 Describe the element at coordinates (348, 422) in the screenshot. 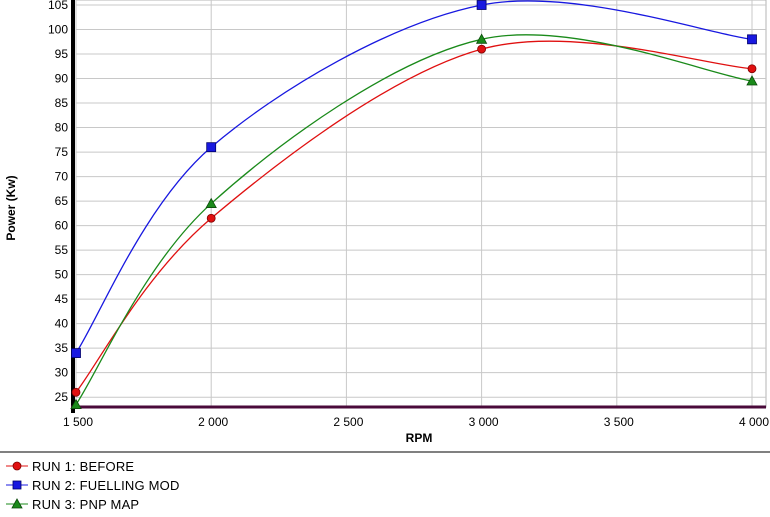

I see `x-tick-label: 2 500` at that location.